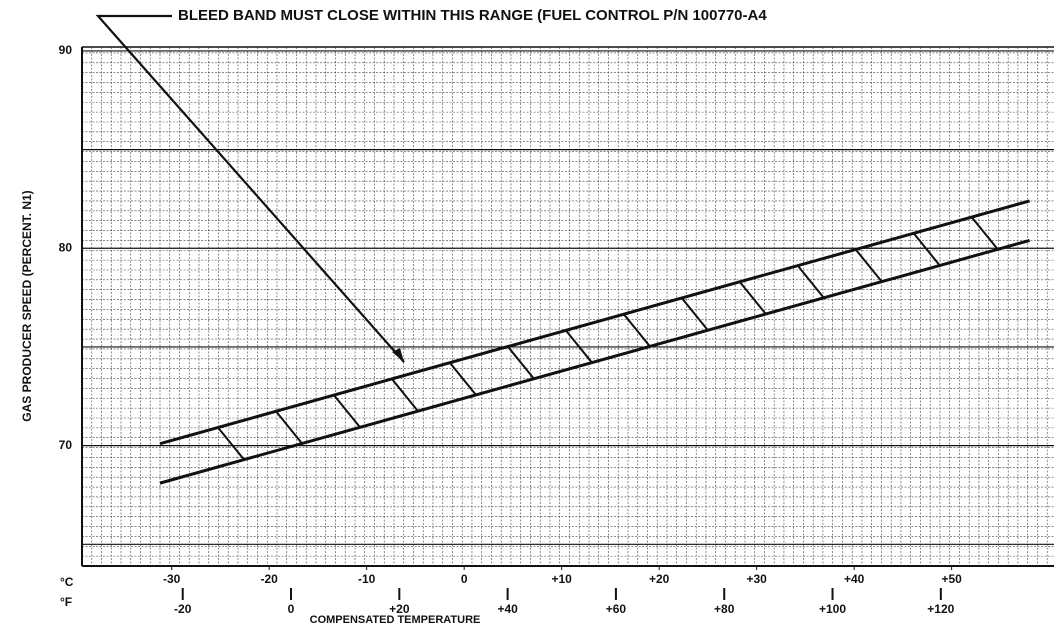 The image size is (1054, 634). What do you see at coordinates (832, 609) in the screenshot?
I see `x2-tick-label: +100` at bounding box center [832, 609].